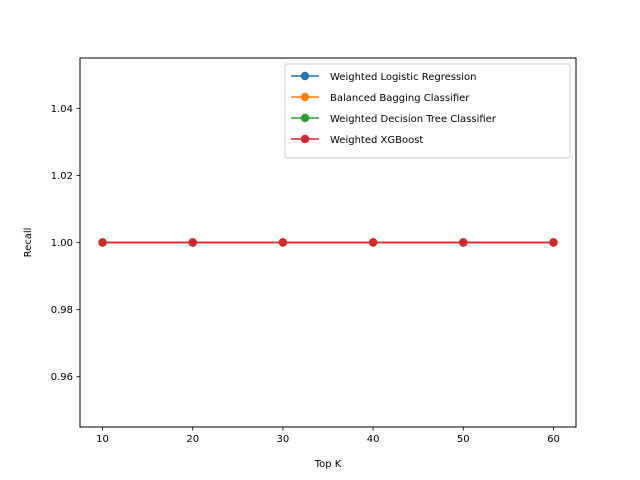  What do you see at coordinates (283, 439) in the screenshot?
I see `x-tick-label: 30` at bounding box center [283, 439].